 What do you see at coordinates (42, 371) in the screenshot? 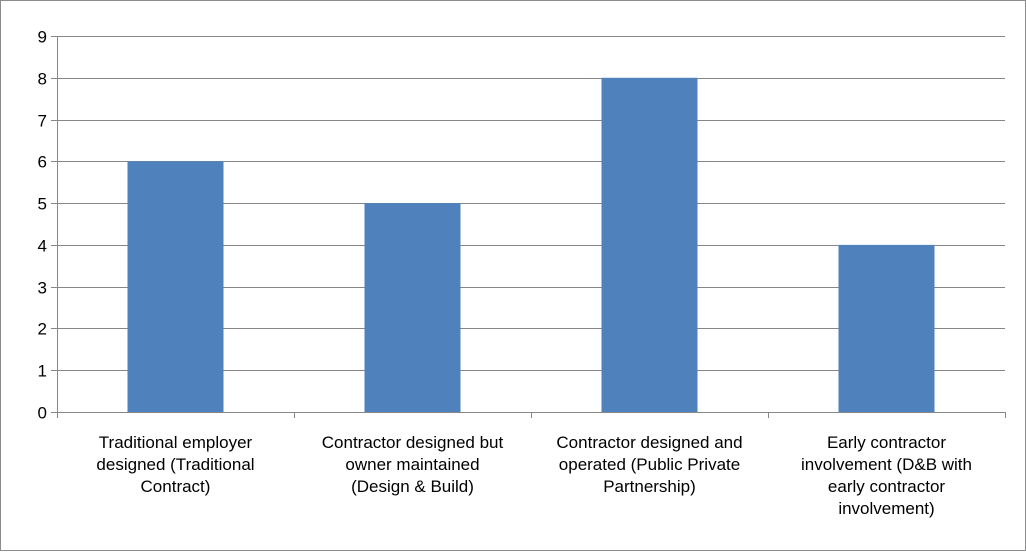
I see `y-tick-label-1: 1` at bounding box center [42, 371].